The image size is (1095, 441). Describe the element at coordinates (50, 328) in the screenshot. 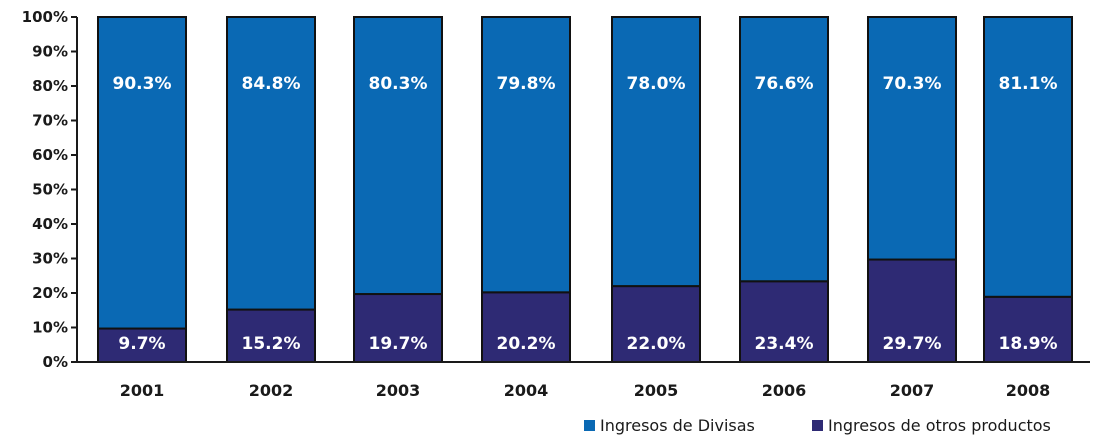

I see `y-tick-label: 10%` at that location.